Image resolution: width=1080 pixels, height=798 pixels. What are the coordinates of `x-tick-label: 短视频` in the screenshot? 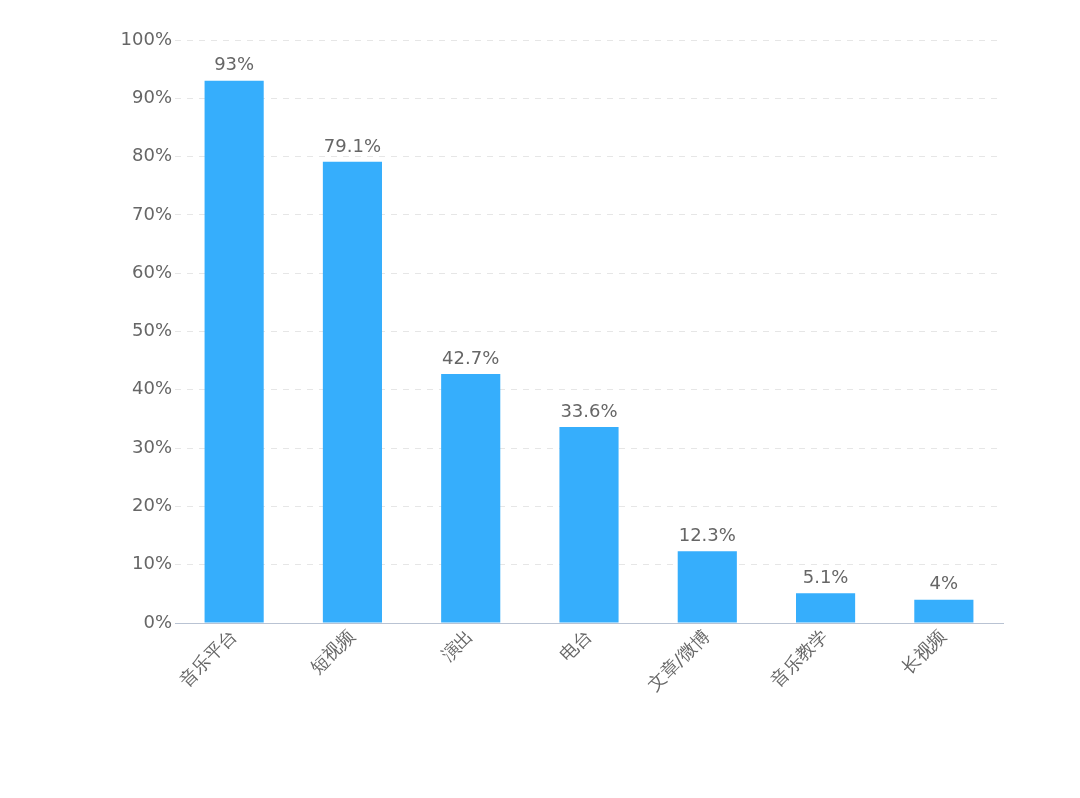 It's located at (332, 651).